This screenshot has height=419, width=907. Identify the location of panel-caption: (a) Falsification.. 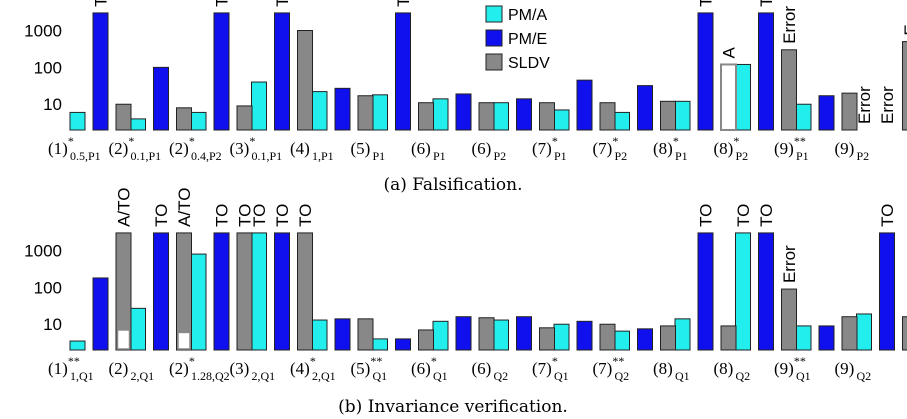
(452, 185).